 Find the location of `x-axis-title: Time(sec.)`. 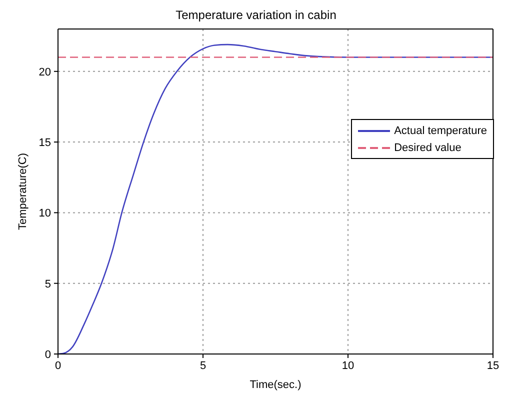

x-axis-title: Time(sec.) is located at coordinates (276, 385).